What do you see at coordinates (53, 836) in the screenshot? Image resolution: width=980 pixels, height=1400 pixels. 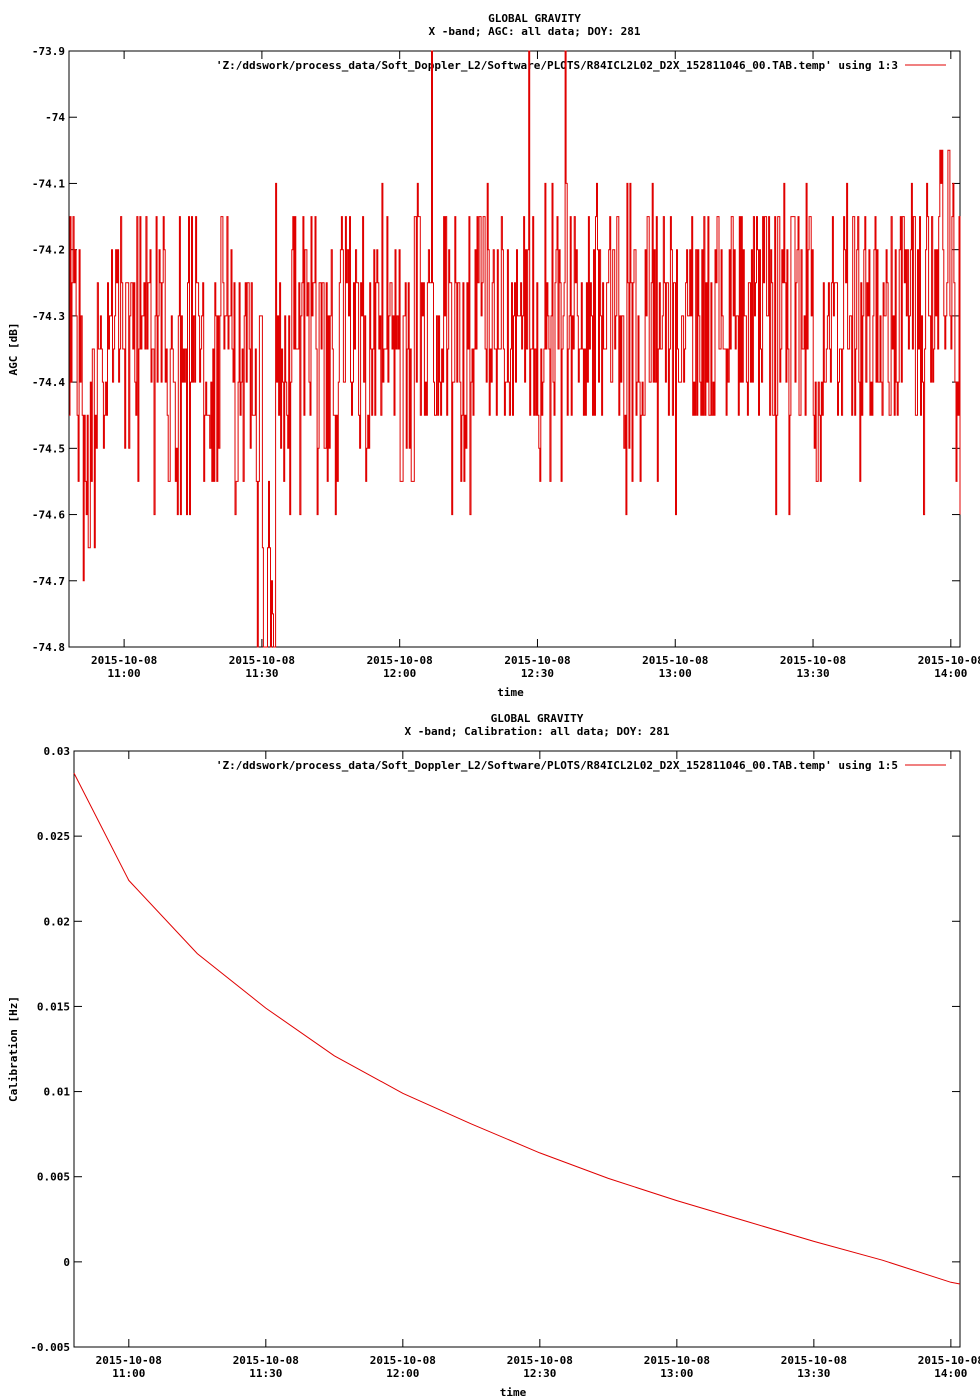 I see `y-tick-label: 0.025` at bounding box center [53, 836].